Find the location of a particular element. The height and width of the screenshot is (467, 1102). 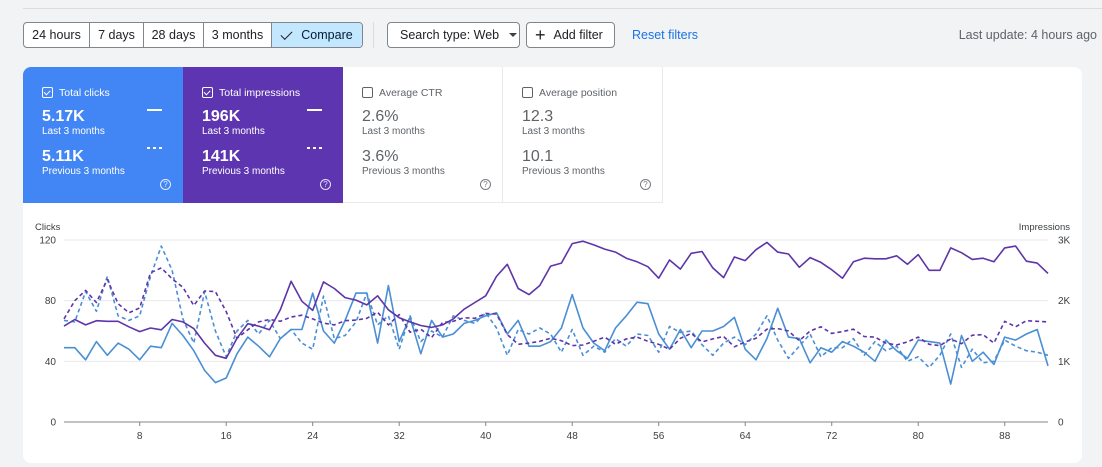

metric-previous-value: 5.11K is located at coordinates (63, 156).